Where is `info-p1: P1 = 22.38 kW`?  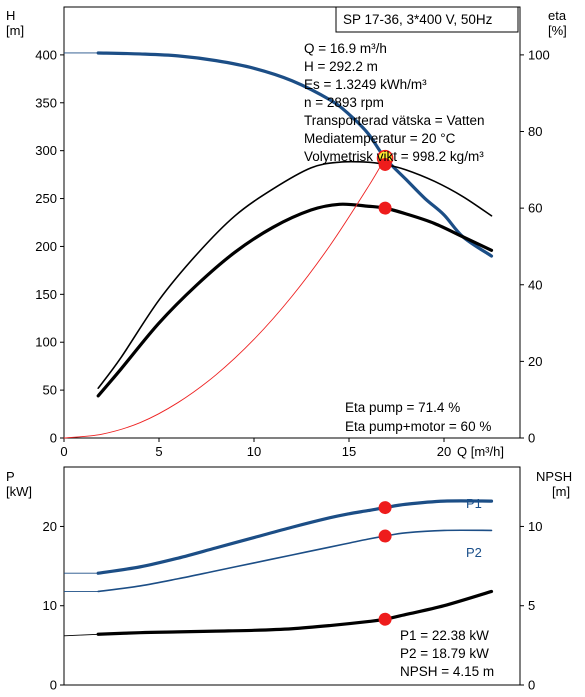
info-p1: P1 = 22.38 kW is located at coordinates (444, 635).